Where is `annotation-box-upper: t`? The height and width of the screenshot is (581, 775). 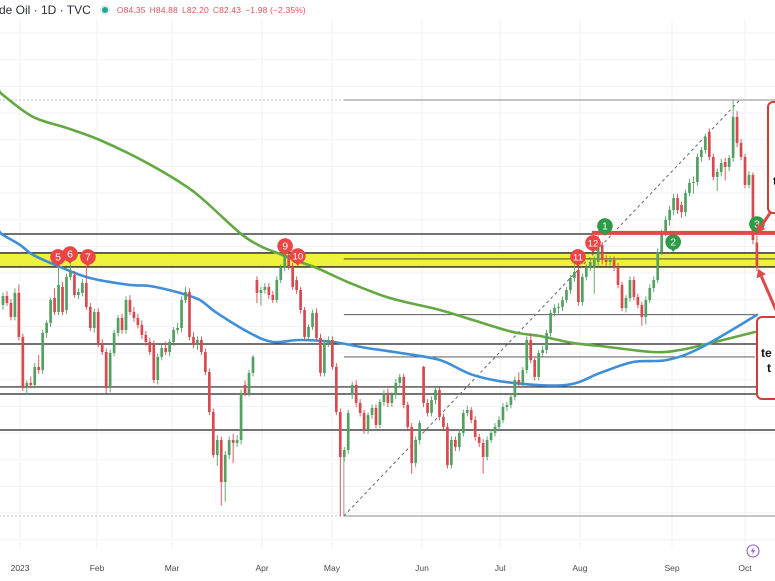
annotation-box-upper: t is located at coordinates (771, 157).